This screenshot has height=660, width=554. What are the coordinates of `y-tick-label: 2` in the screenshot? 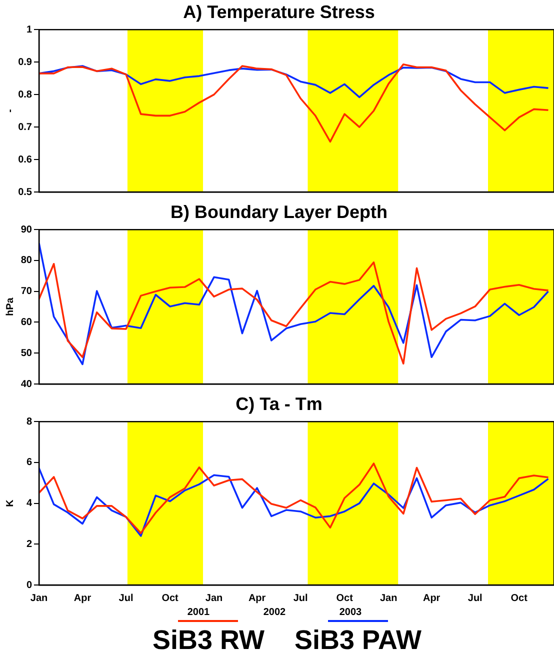 It's located at (29, 544).